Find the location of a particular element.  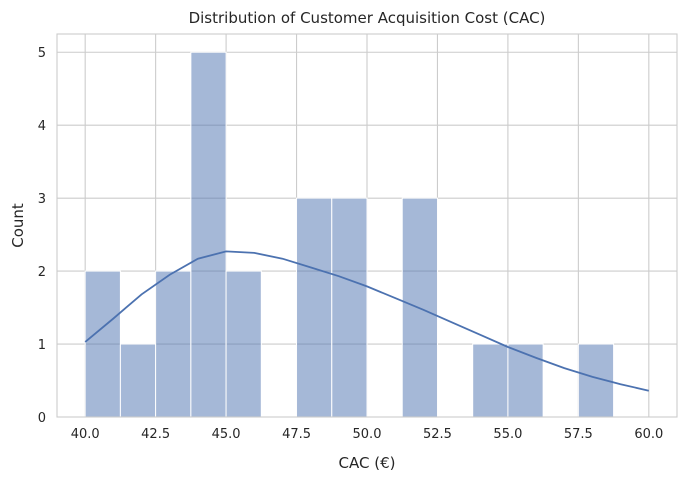

x-tick-label-4: 50.0 is located at coordinates (367, 434).